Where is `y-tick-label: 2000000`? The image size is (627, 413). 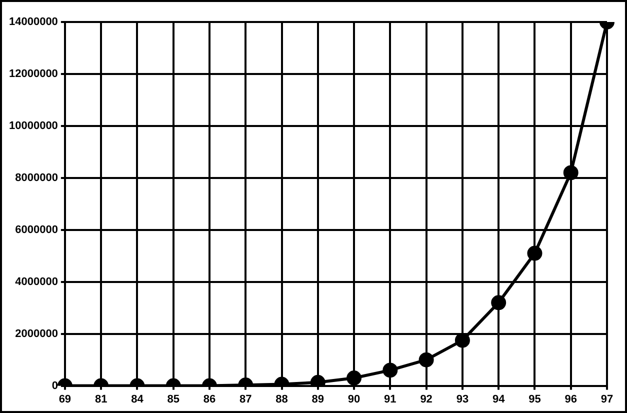 y-tick-label: 2000000 is located at coordinates (36, 334).